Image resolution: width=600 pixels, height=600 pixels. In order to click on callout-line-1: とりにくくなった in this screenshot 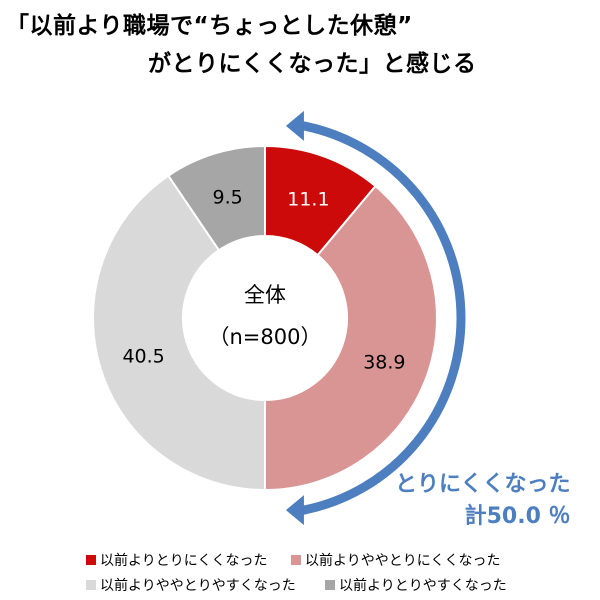, I will do `click(483, 484)`.